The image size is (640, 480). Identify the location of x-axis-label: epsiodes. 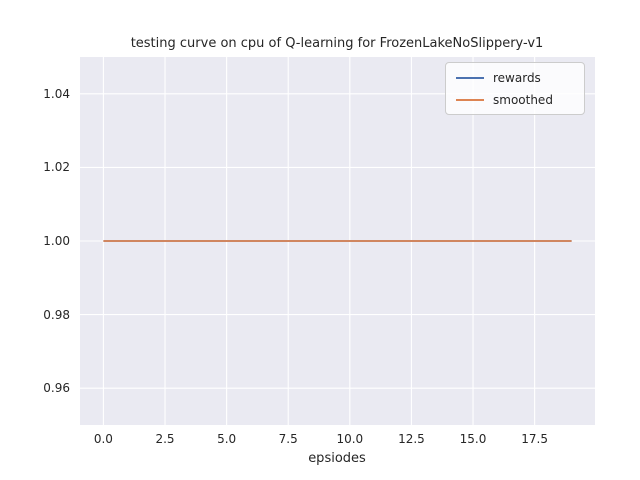
(337, 458).